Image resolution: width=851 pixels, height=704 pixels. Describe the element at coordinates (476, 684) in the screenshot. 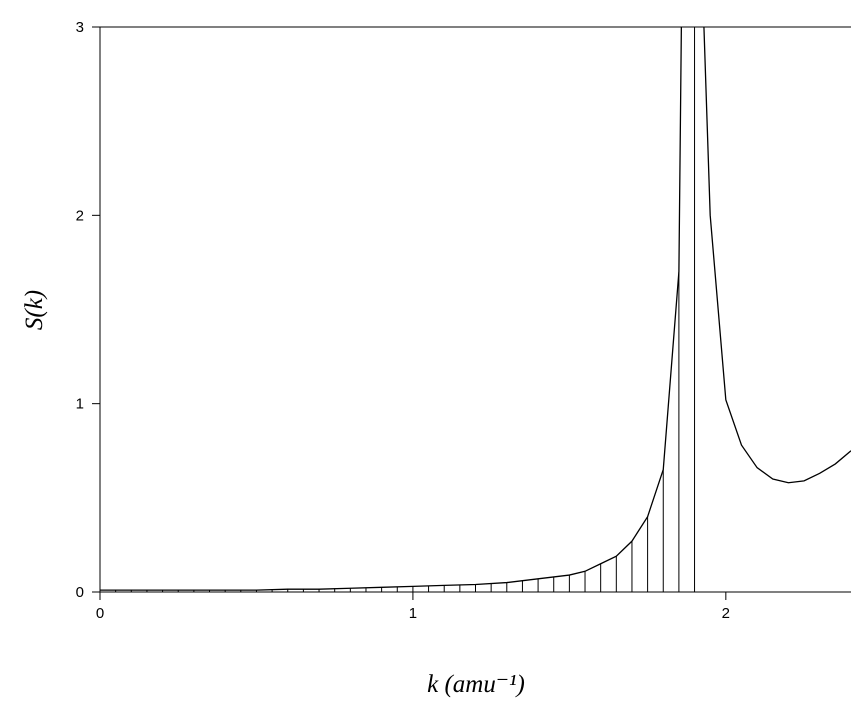

I see `x-axis-label: k (amu⁻¹)` at that location.